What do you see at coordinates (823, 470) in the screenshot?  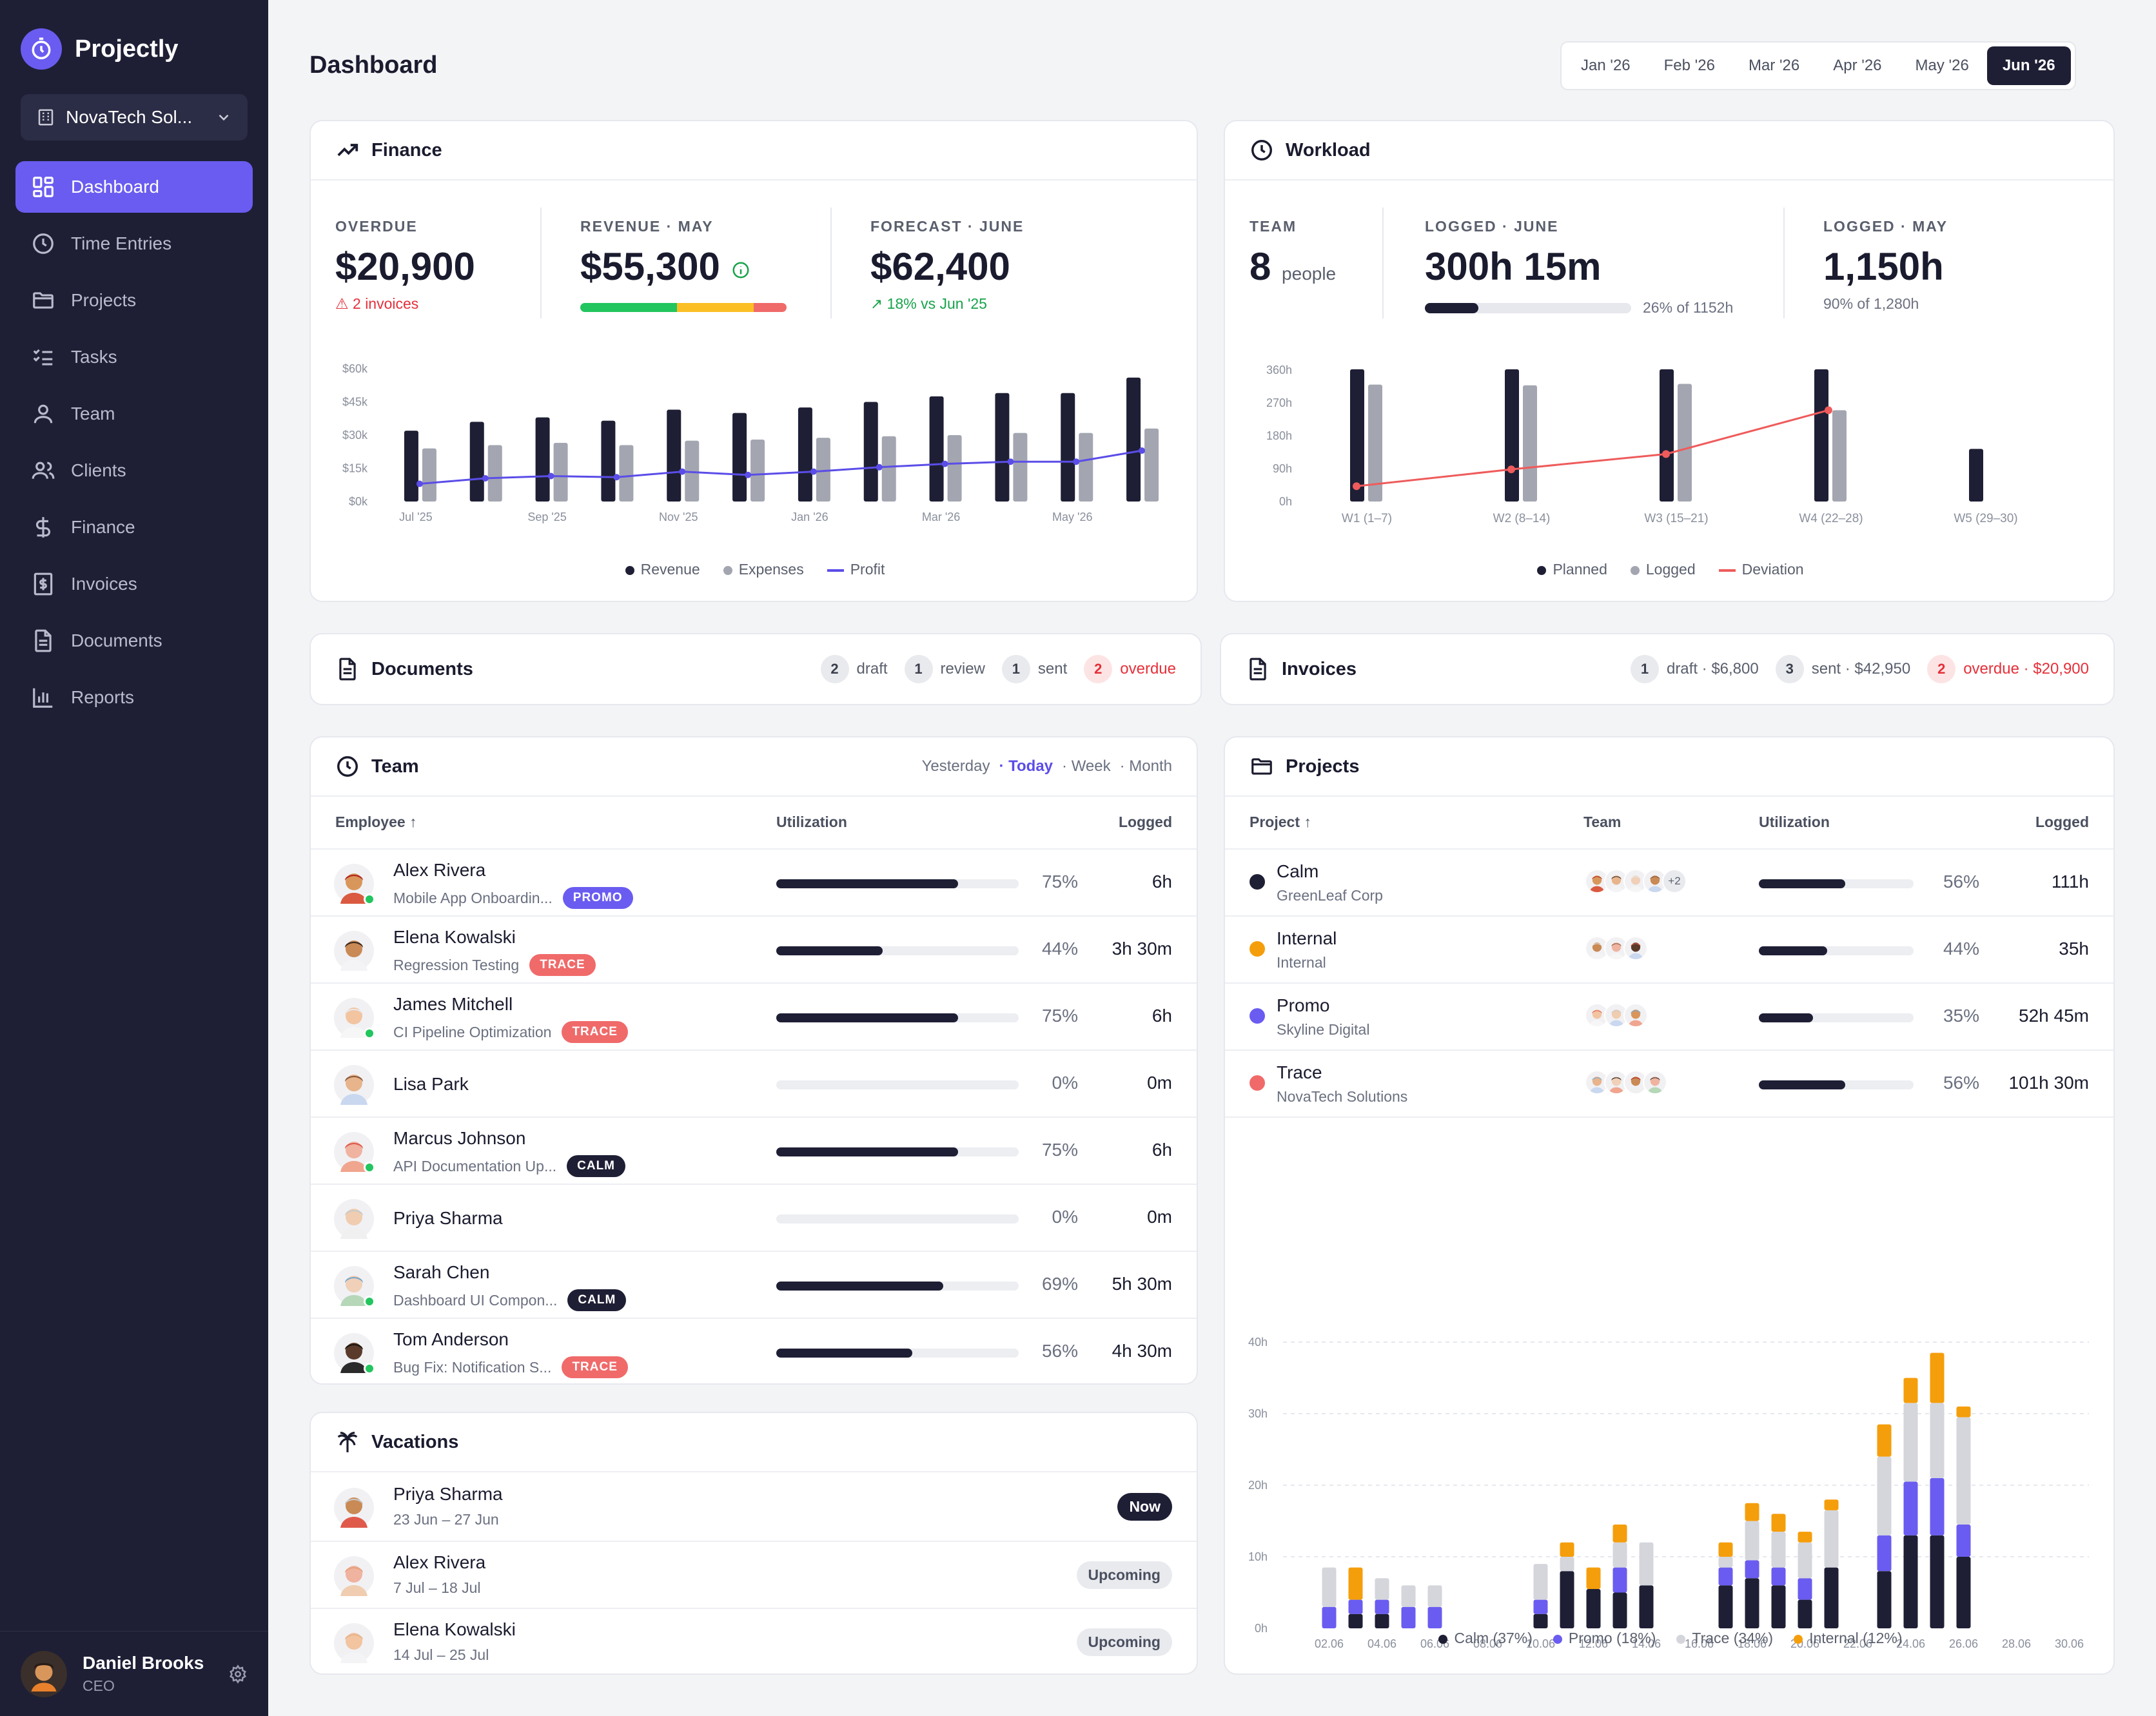 I see `expenses-bar` at bounding box center [823, 470].